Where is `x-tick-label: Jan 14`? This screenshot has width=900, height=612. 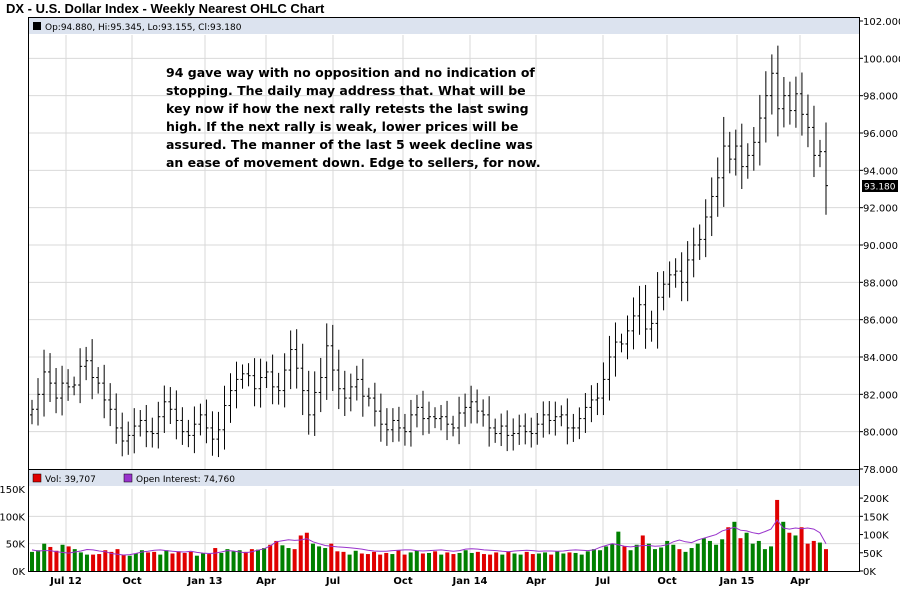 x-tick-label: Jan 14 is located at coordinates (470, 581).